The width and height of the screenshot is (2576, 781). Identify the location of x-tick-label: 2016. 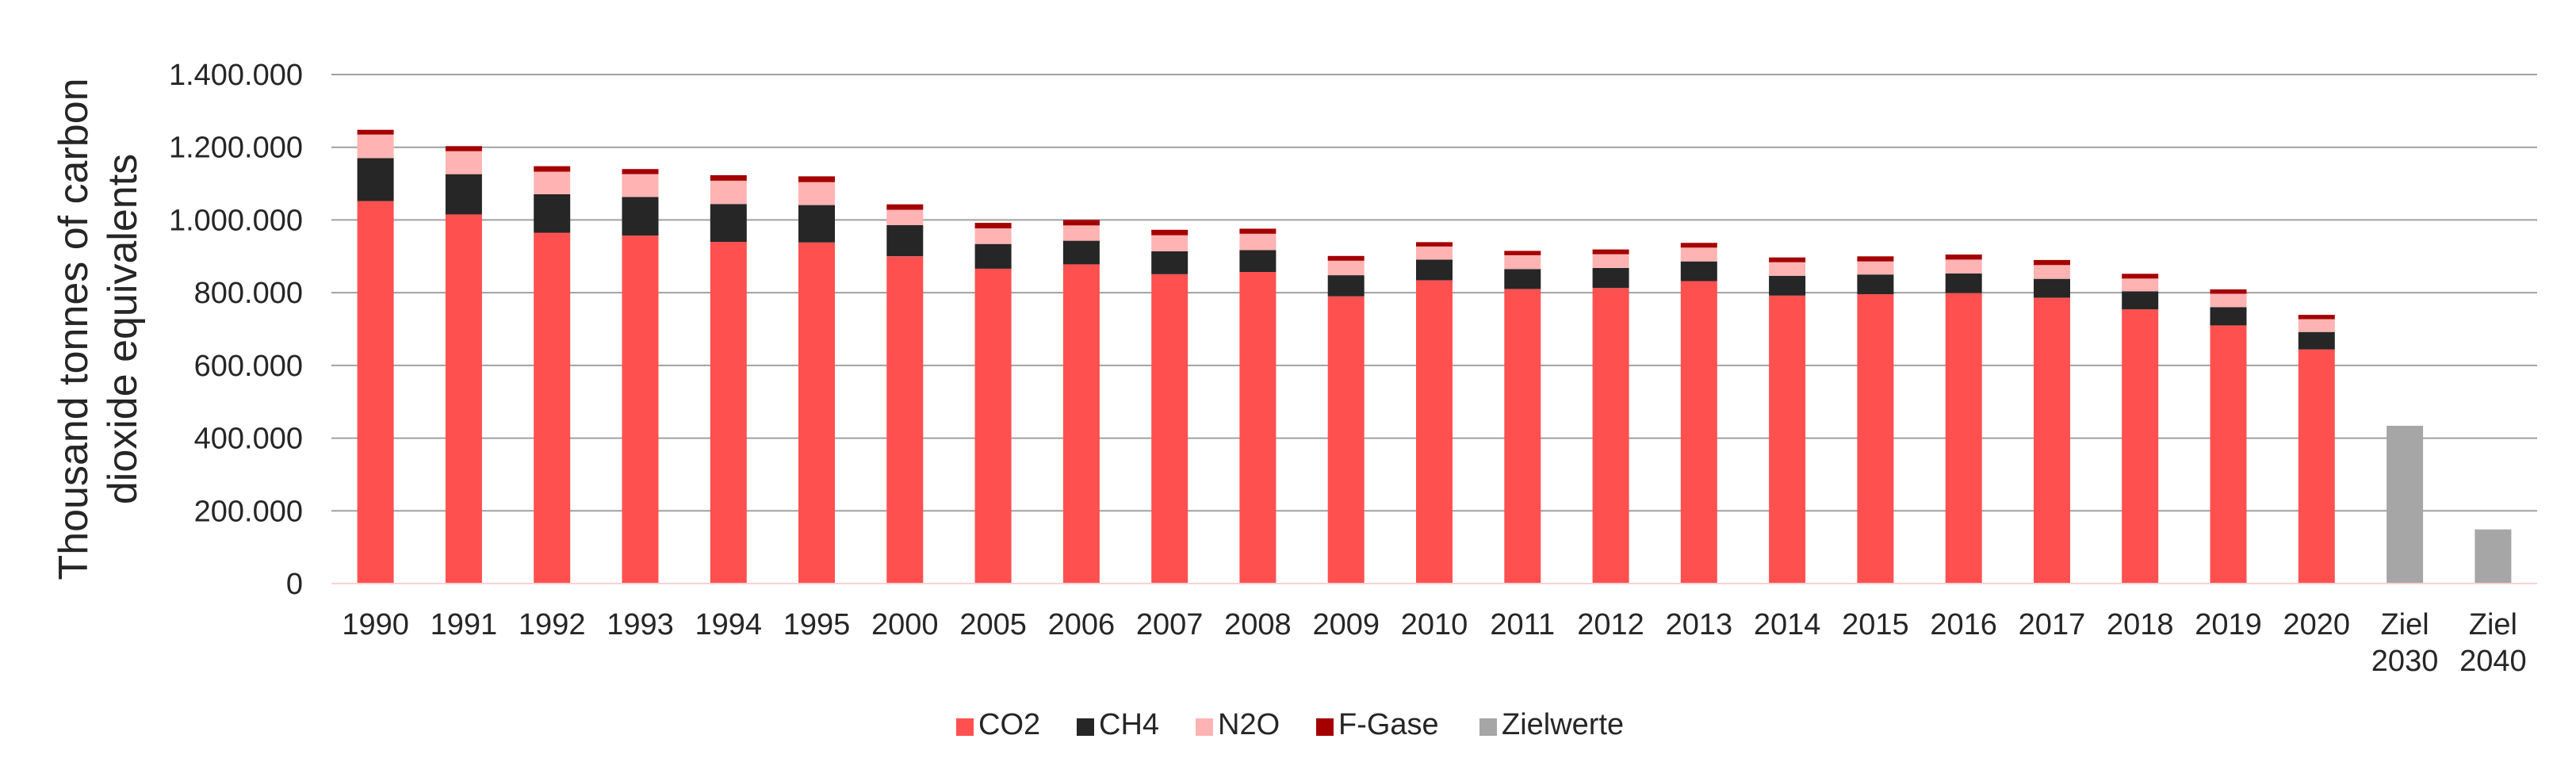
(1963, 624).